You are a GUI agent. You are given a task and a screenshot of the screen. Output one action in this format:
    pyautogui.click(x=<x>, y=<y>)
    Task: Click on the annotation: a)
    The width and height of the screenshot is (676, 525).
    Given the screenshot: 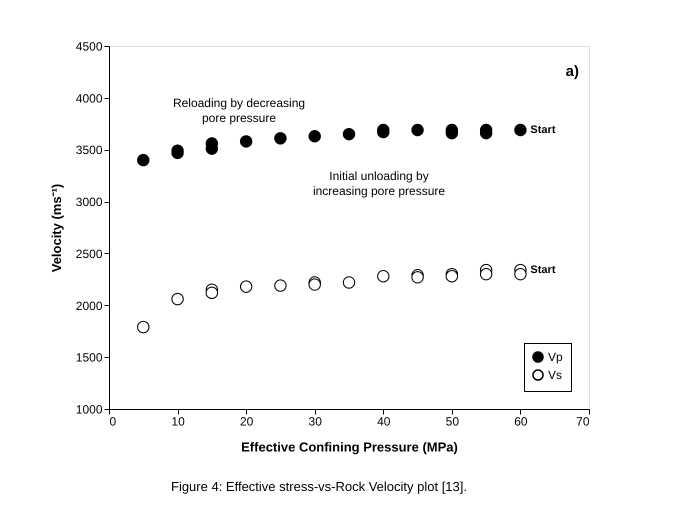 What is the action you would take?
    pyautogui.click(x=572, y=71)
    